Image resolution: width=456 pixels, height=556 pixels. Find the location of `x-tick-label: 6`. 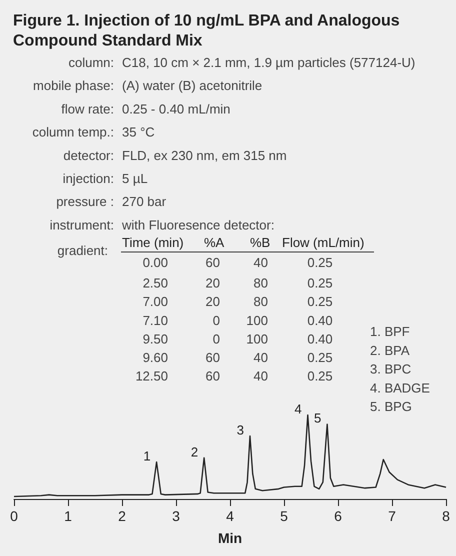

x-tick-label: 6 is located at coordinates (338, 516).